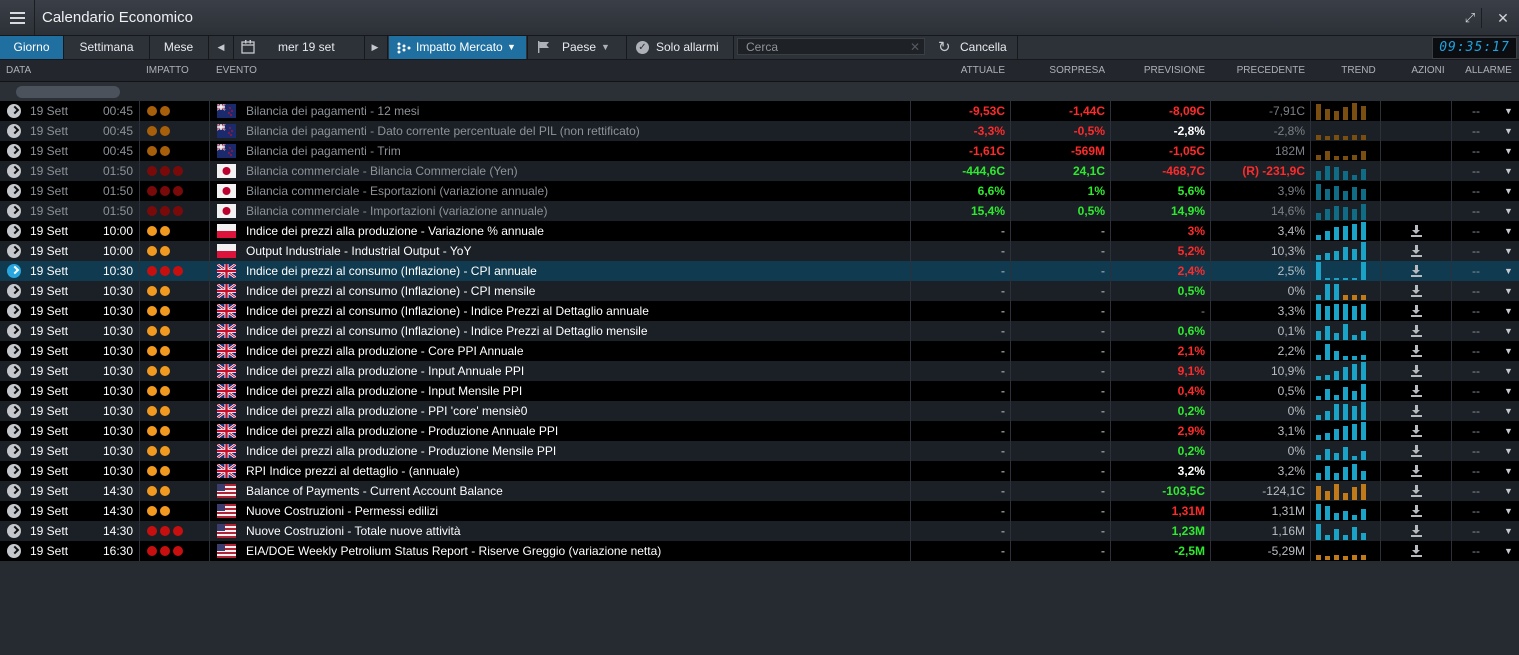 The image size is (1519, 655). I want to click on prev-date-icon: ◀, so click(221, 47).